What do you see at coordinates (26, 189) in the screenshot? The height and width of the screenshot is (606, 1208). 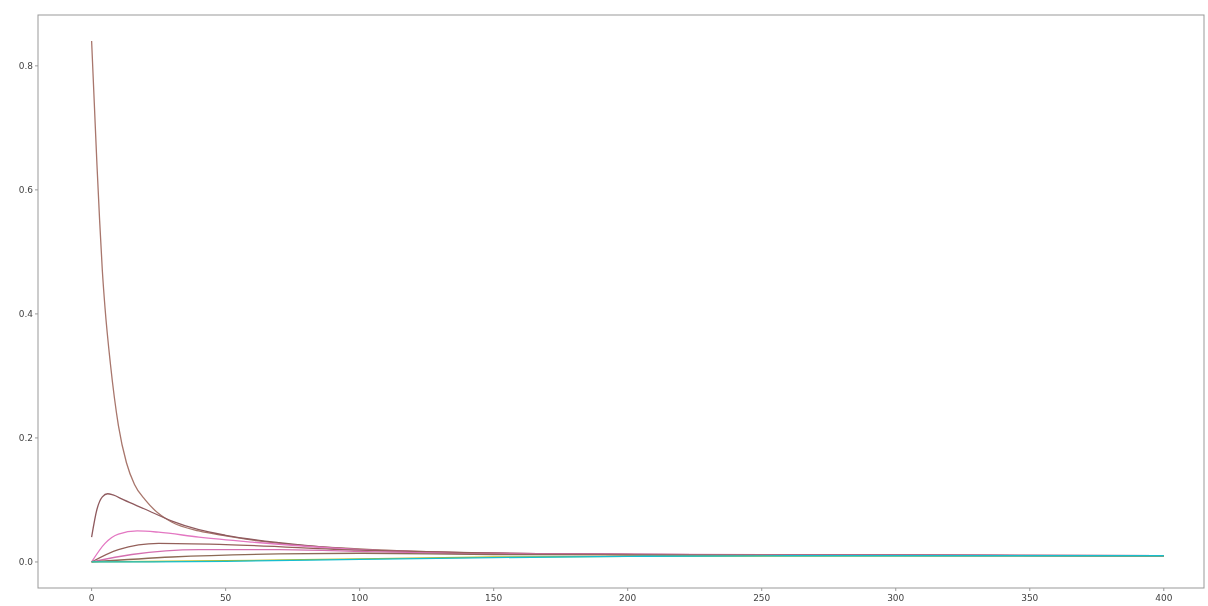 I see `y-tick-label: 0.6` at bounding box center [26, 189].